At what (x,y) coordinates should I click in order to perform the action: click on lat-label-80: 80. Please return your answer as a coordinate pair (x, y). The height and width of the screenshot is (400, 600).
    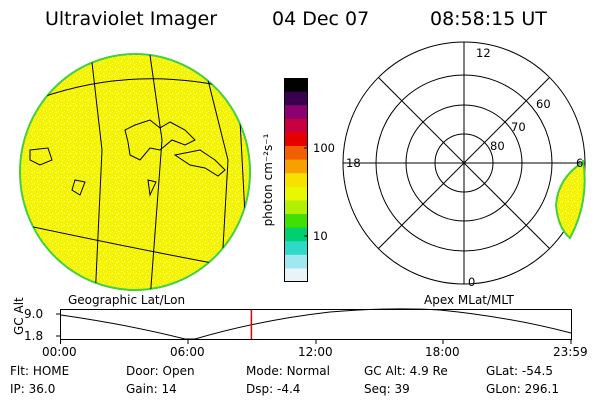
    Looking at the image, I should click on (497, 146).